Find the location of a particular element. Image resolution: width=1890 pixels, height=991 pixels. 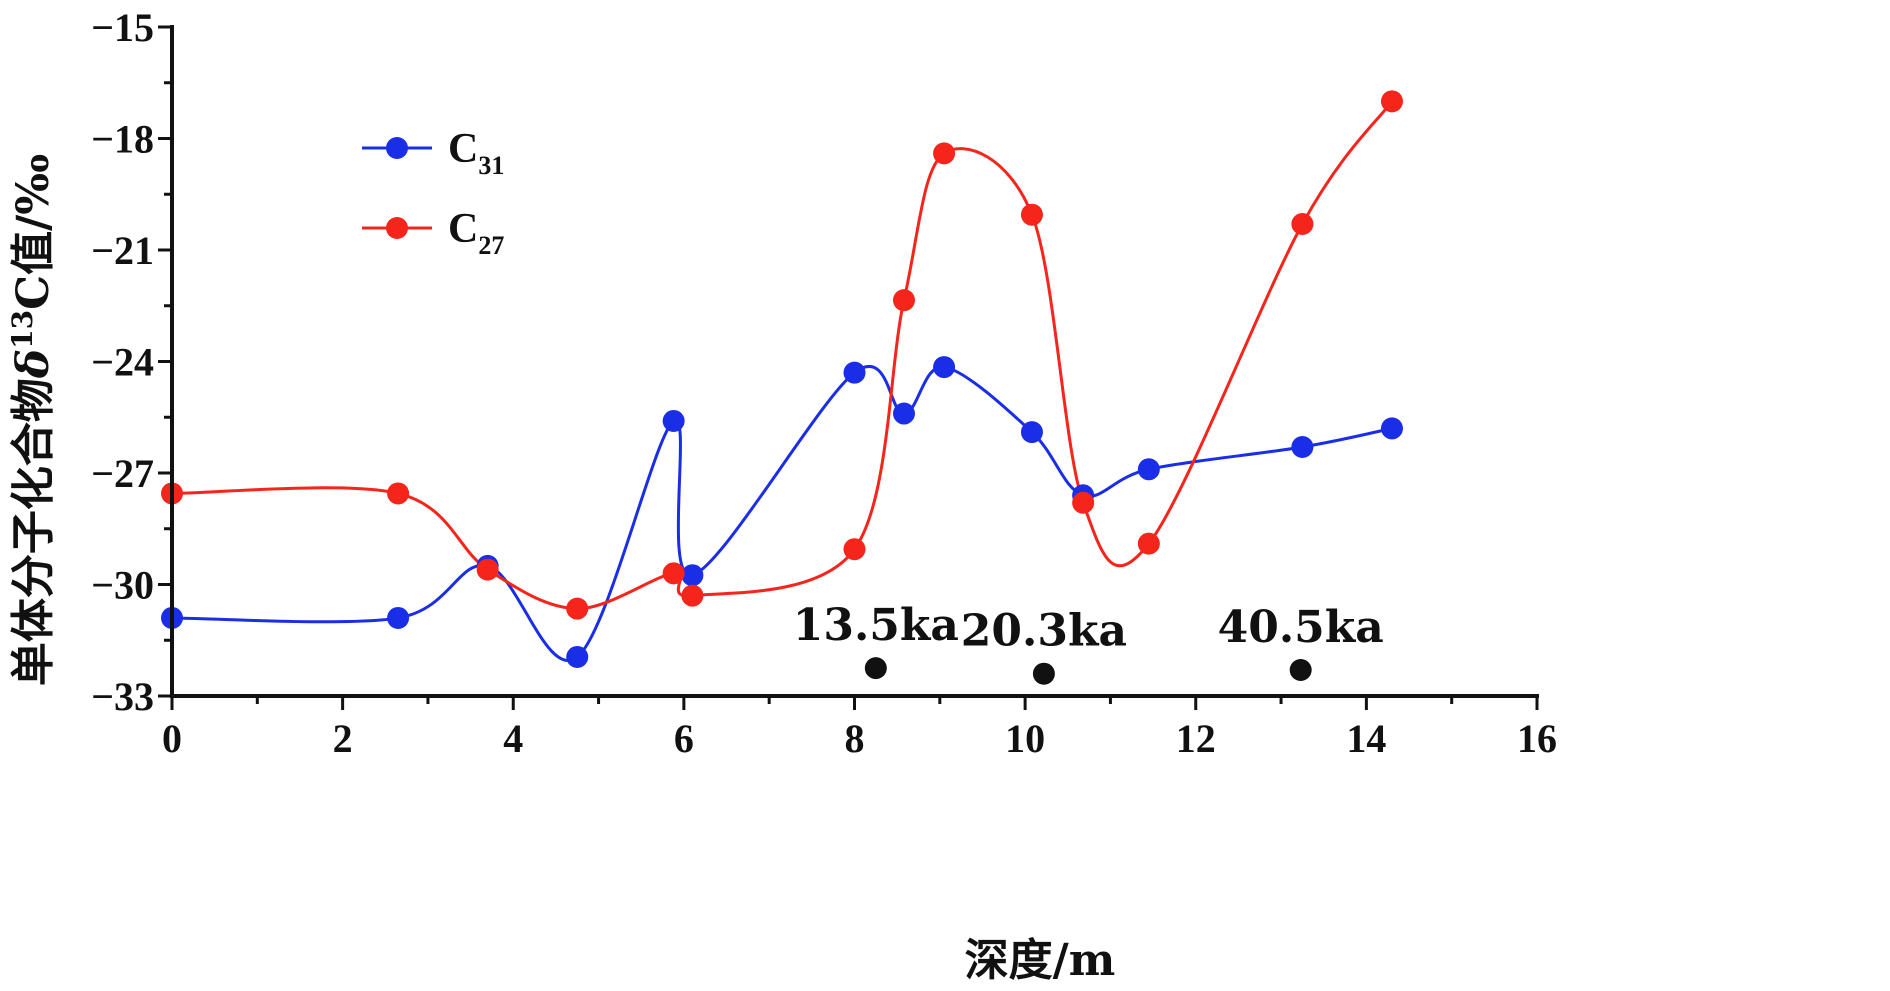

legend-label-C27: C27 is located at coordinates (476, 233).